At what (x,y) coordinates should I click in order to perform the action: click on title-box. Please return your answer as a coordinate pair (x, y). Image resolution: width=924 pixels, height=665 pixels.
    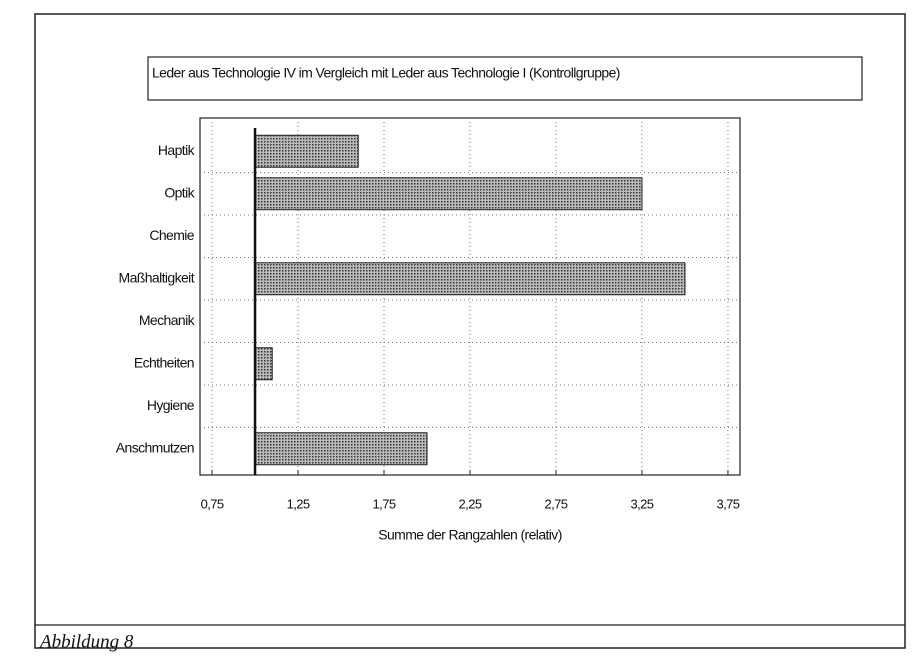
    Looking at the image, I should click on (505, 78).